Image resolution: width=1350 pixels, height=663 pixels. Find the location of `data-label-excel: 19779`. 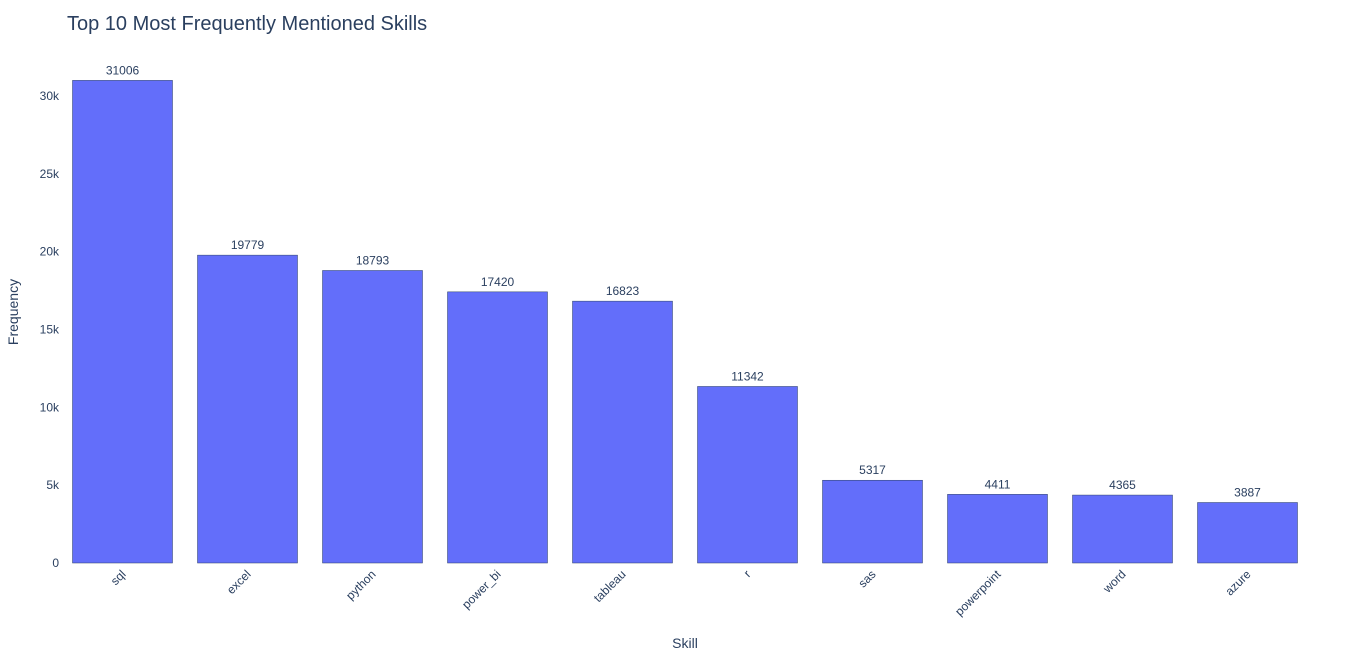

data-label-excel: 19779 is located at coordinates (248, 245).